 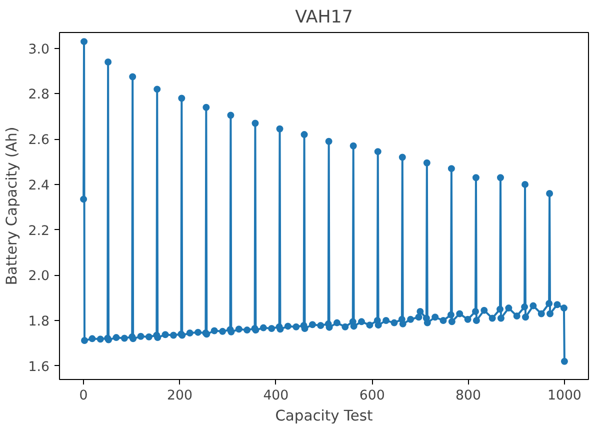 What do you see at coordinates (39, 186) in the screenshot?
I see `y-tick-label: 2.4` at bounding box center [39, 186].